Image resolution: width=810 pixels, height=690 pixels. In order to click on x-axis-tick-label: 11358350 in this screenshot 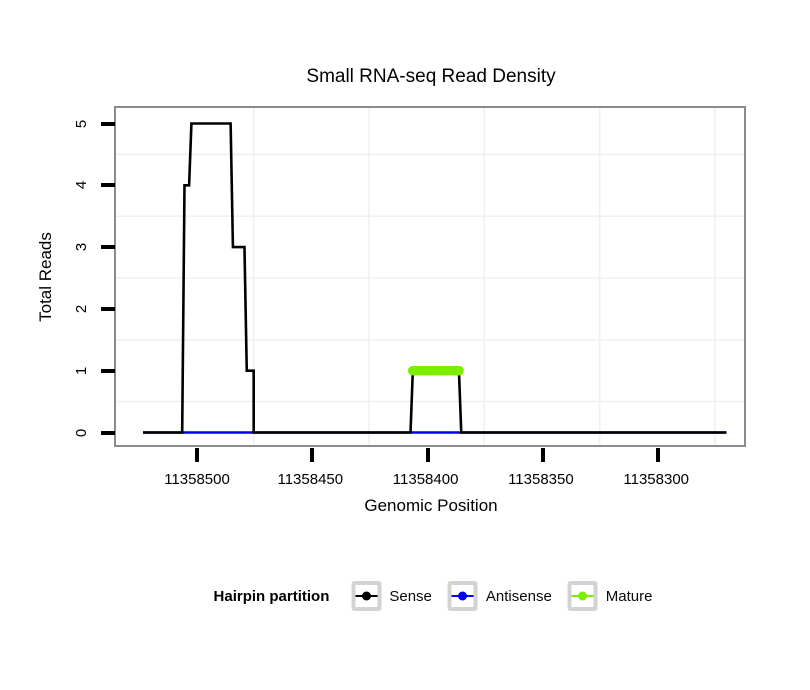, I will do `click(541, 479)`.